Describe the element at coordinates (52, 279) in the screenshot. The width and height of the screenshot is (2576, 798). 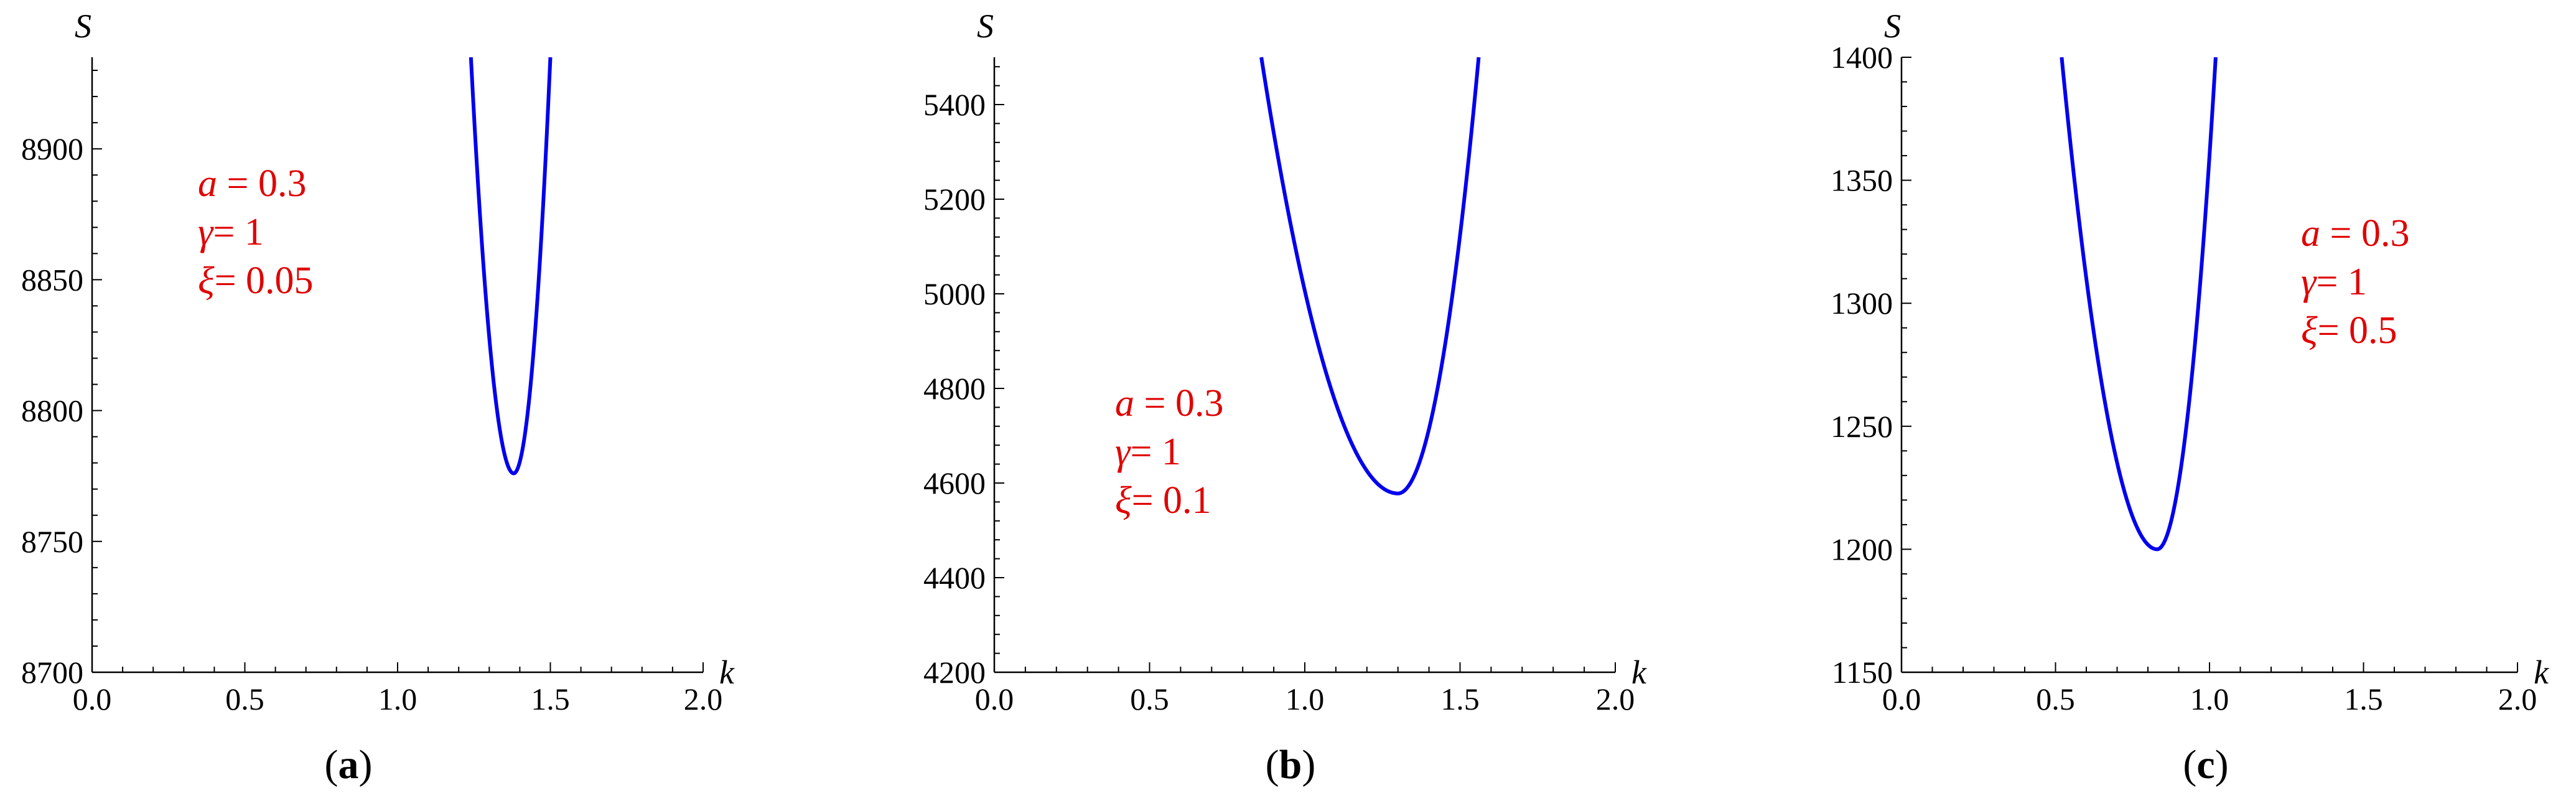
I see `y-tick-label: 8850` at that location.